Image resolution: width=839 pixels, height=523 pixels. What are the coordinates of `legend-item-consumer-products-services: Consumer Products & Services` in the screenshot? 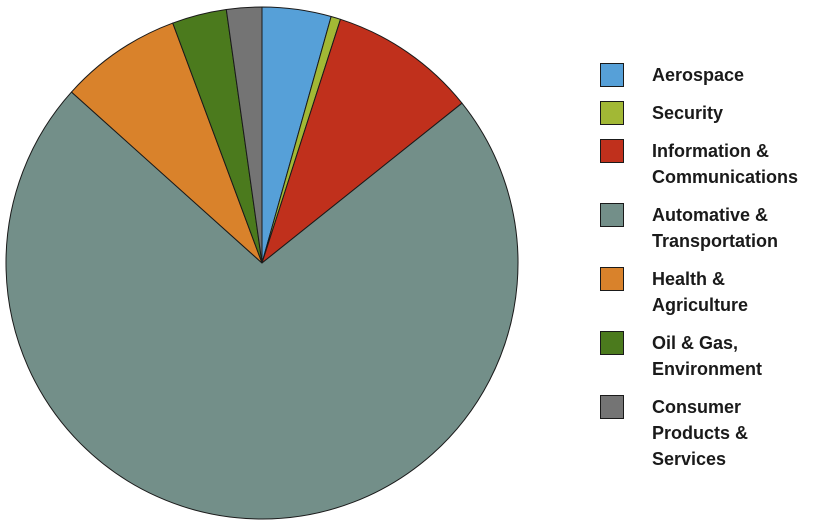 It's located at (719, 433).